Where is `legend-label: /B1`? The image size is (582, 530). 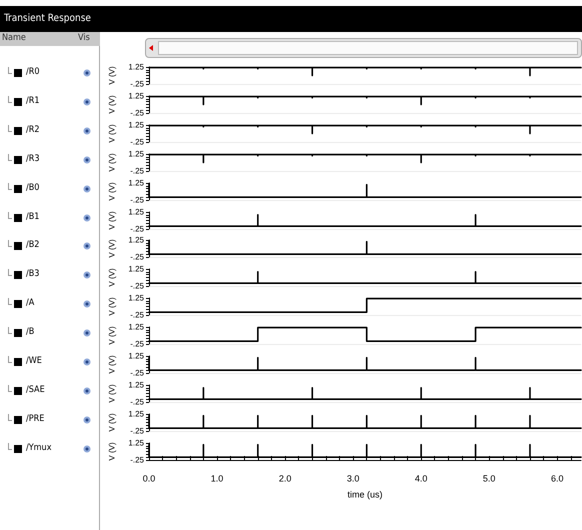
legend-label: /B1 is located at coordinates (33, 217).